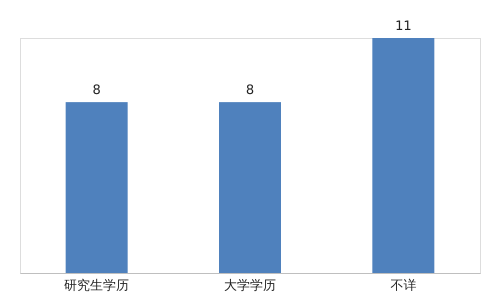  What do you see at coordinates (403, 286) in the screenshot?
I see `x-tick-label: 不详` at bounding box center [403, 286].